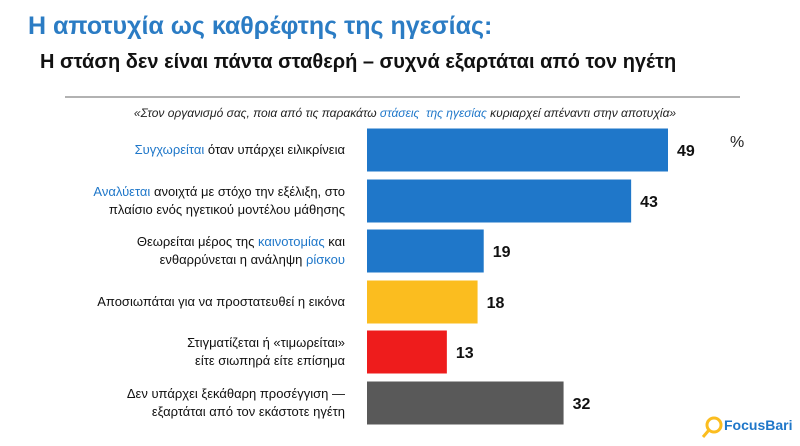 This screenshot has width=800, height=446. What do you see at coordinates (649, 202) in the screenshot?
I see `value-label: 43` at bounding box center [649, 202].